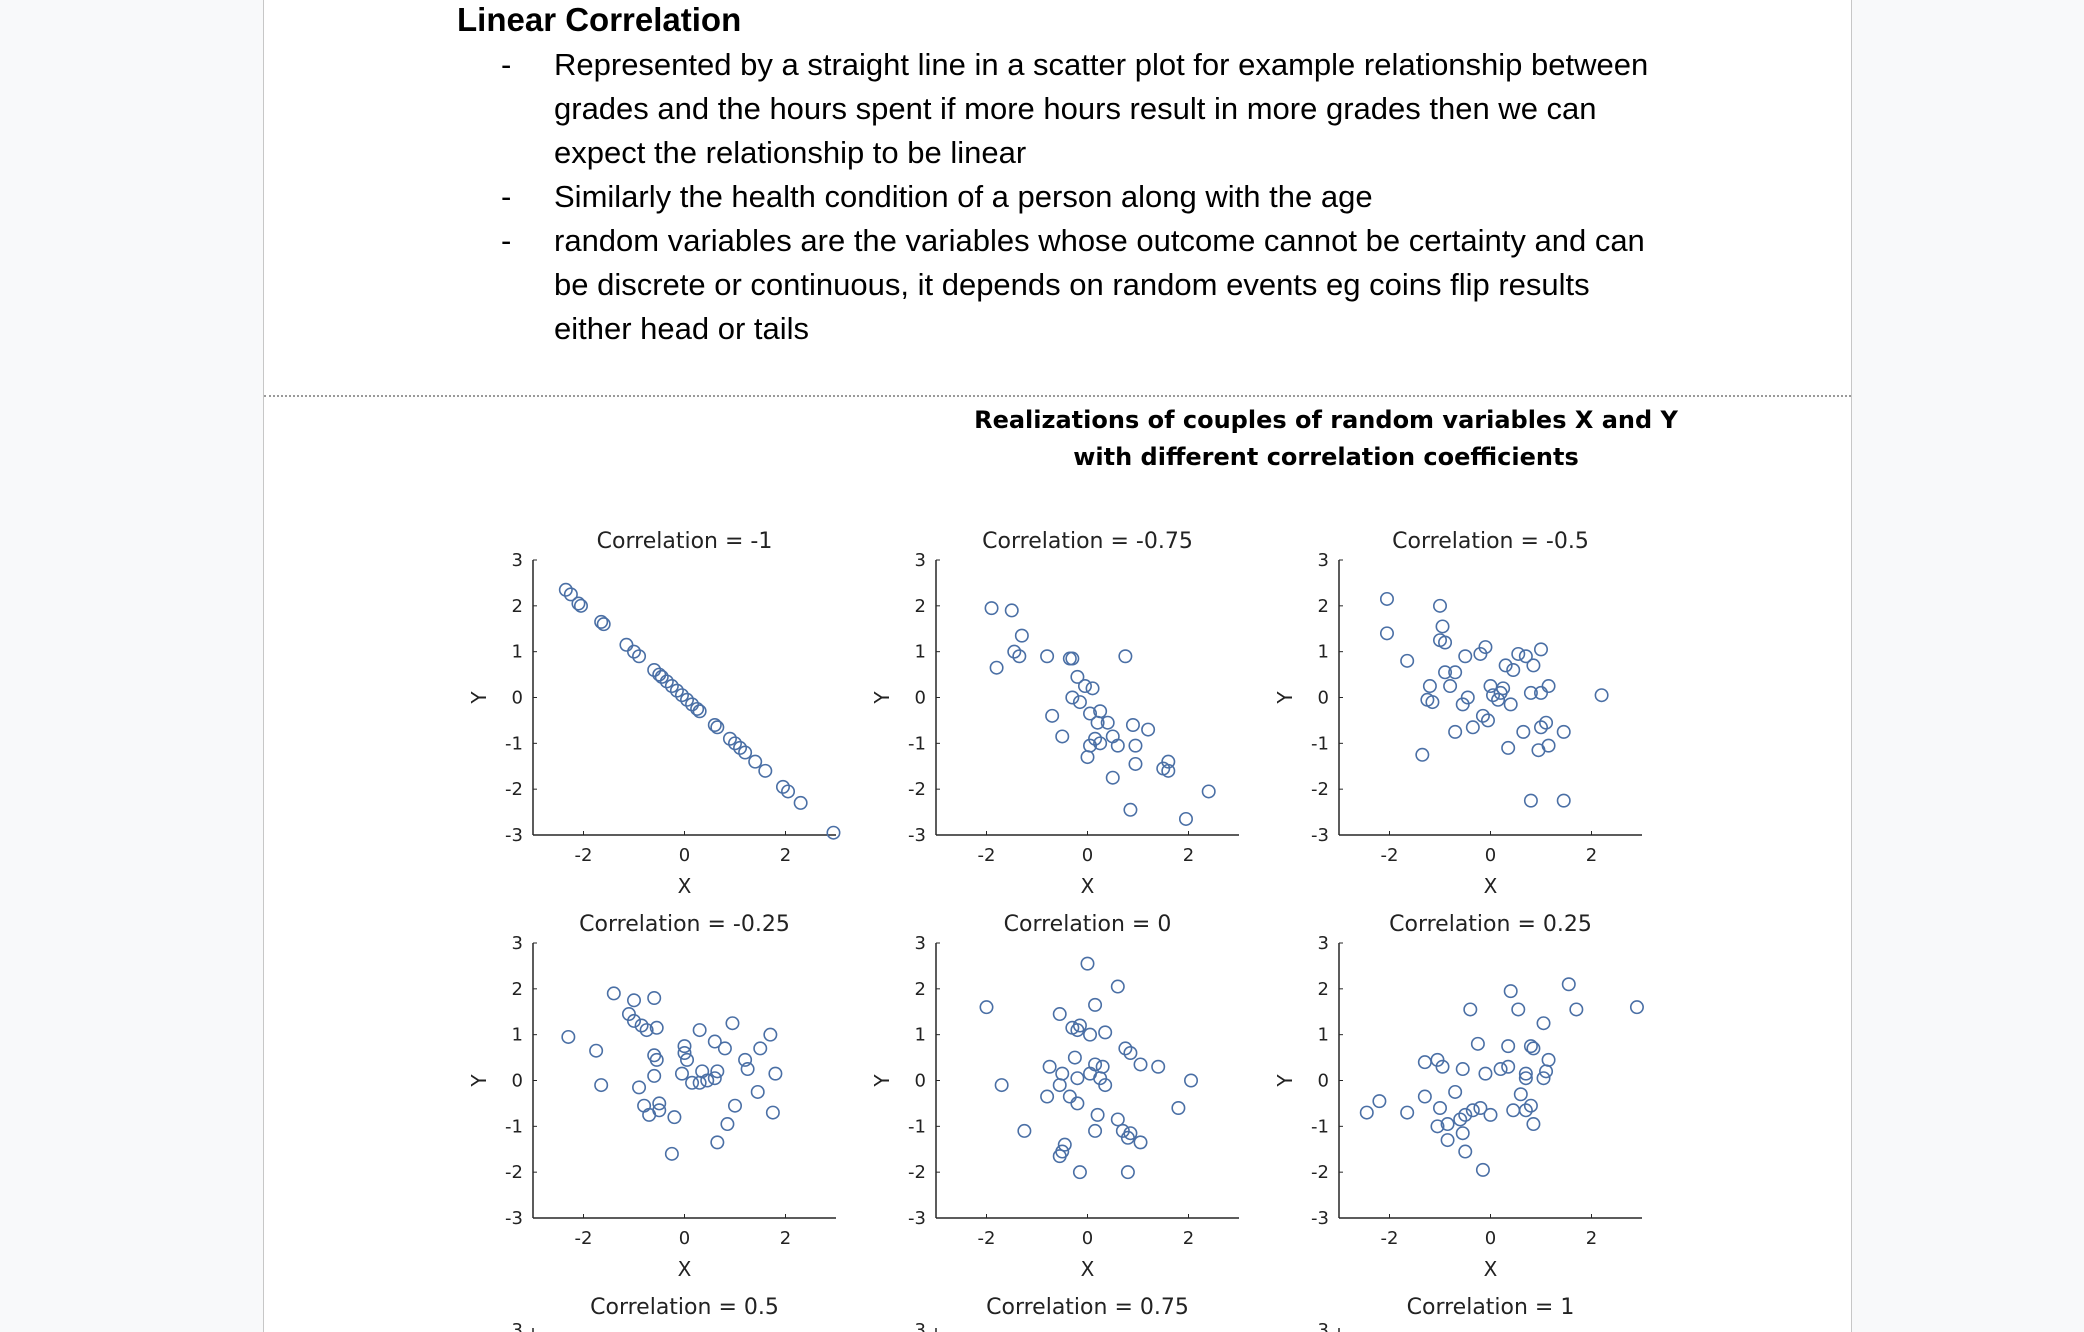 The height and width of the screenshot is (1332, 2084). Describe the element at coordinates (1087, 1307) in the screenshot. I see `panel-title: Correlation = 0.75` at that location.